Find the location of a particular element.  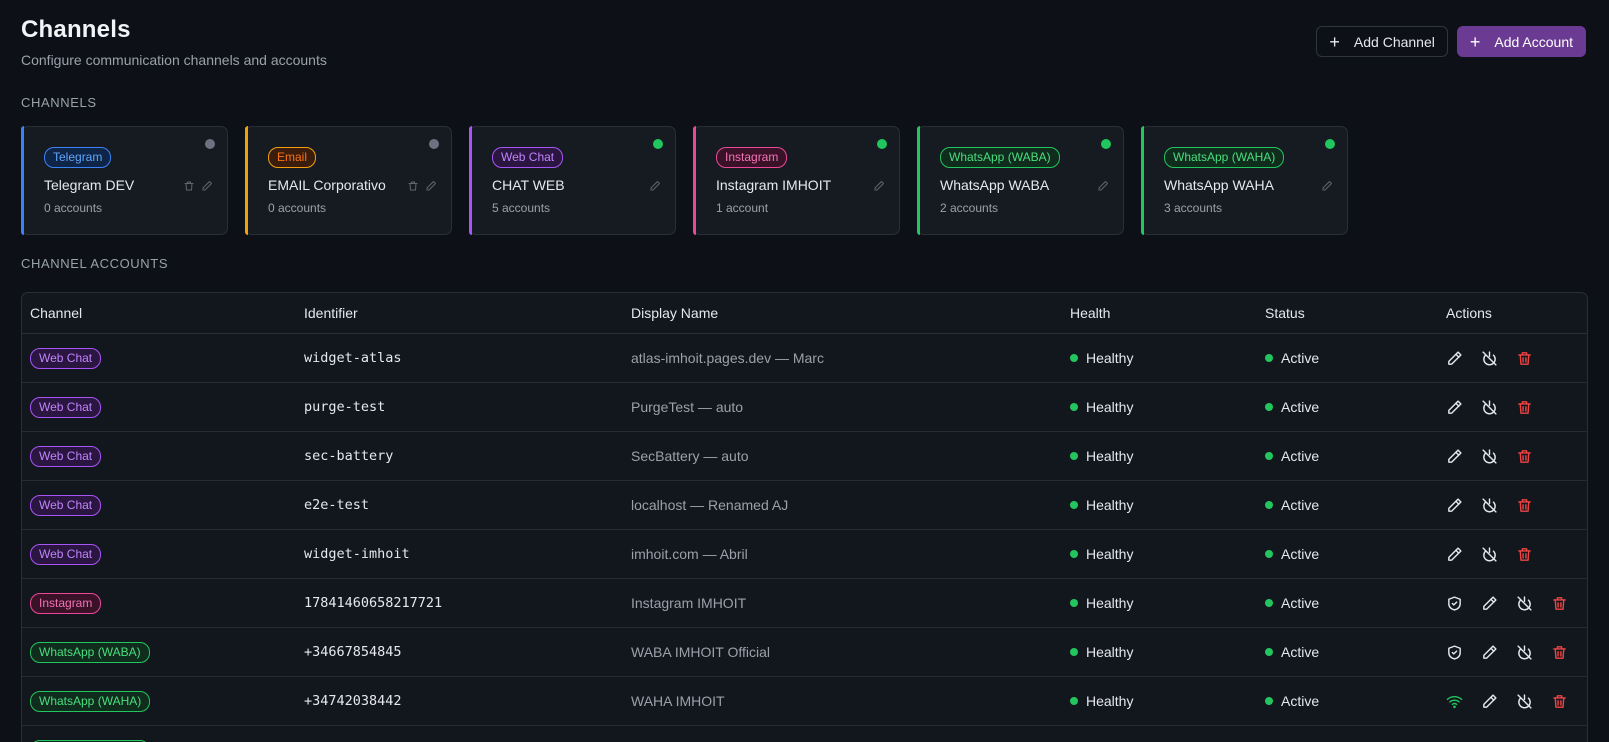

table-row: WhatsApp (WAHA) is located at coordinates (804, 734).